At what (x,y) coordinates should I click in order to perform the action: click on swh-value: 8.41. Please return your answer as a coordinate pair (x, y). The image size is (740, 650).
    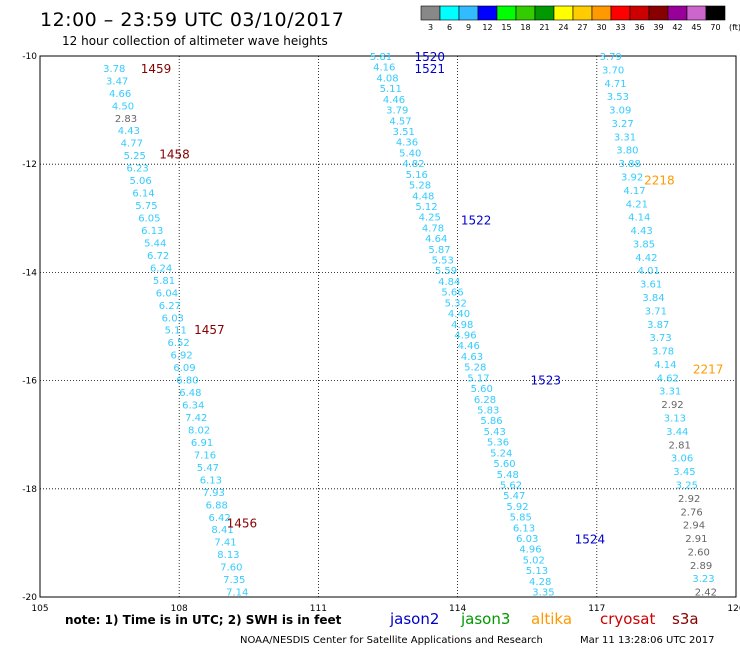
    Looking at the image, I should click on (222, 530).